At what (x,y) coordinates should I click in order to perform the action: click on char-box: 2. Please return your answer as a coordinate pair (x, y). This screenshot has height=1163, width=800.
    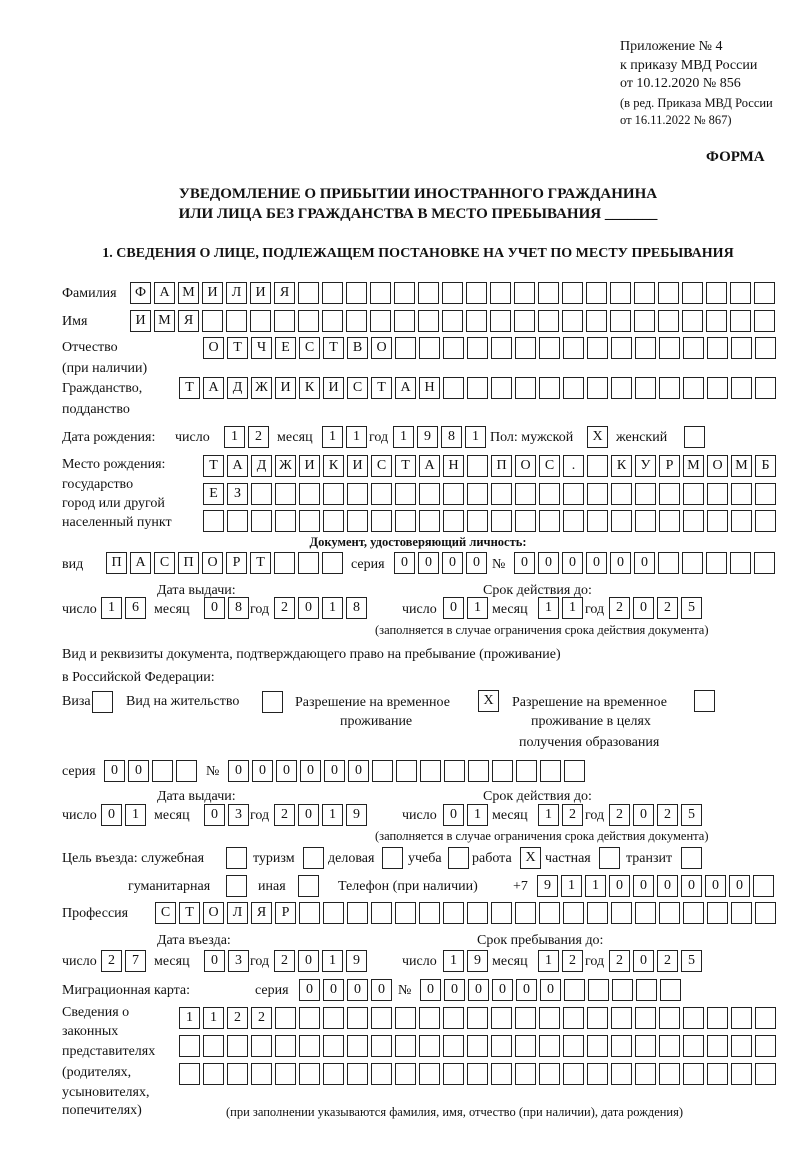
    Looking at the image, I should click on (111, 961).